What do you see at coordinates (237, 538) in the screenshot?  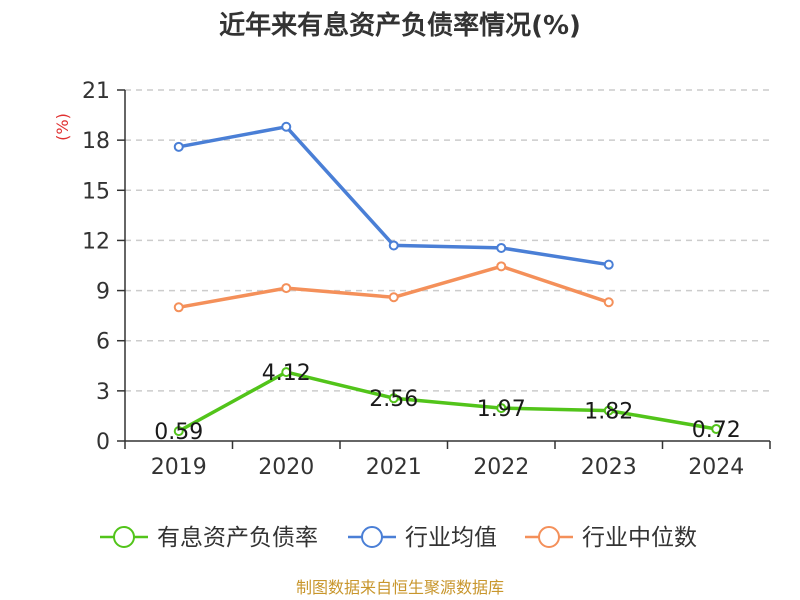 I see `legend-label: 有息资产负债率` at bounding box center [237, 538].